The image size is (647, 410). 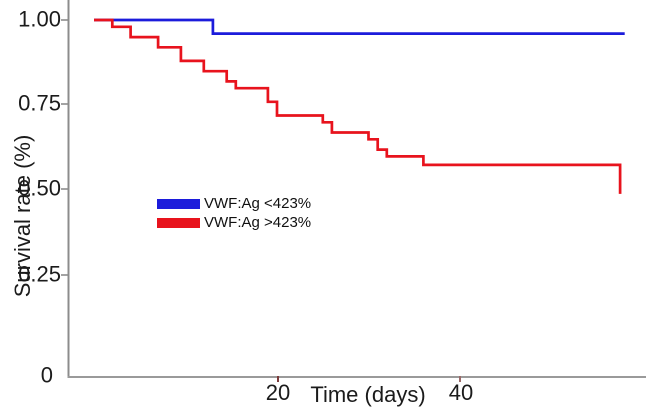 What do you see at coordinates (39, 103) in the screenshot?
I see `y-tick-label-0.75: 0.75` at bounding box center [39, 103].